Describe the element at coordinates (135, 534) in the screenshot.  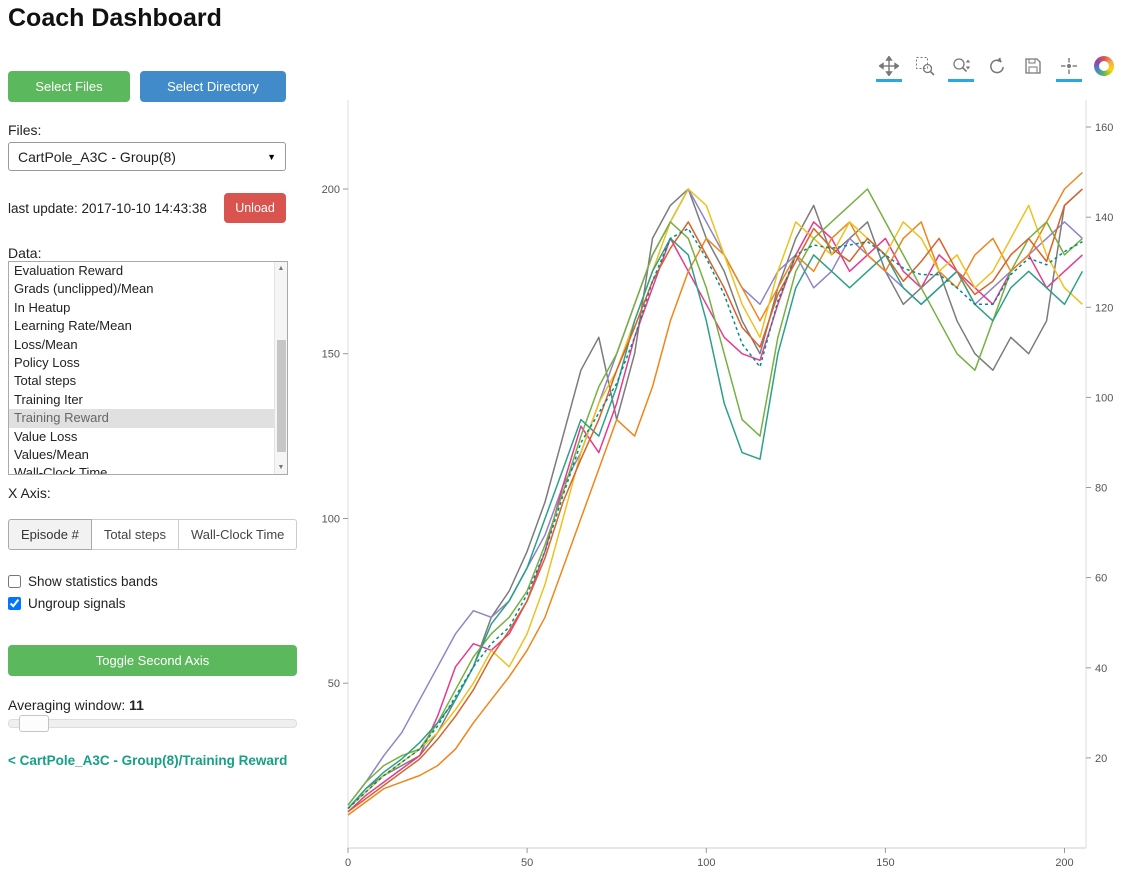
I see `xaxis-option-total-steps: Total steps` at that location.